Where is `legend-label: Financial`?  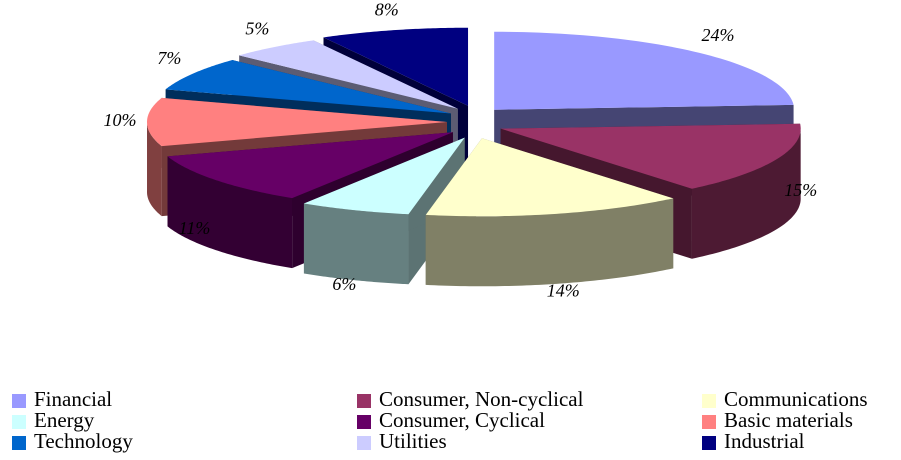
legend-label: Financial is located at coordinates (73, 399).